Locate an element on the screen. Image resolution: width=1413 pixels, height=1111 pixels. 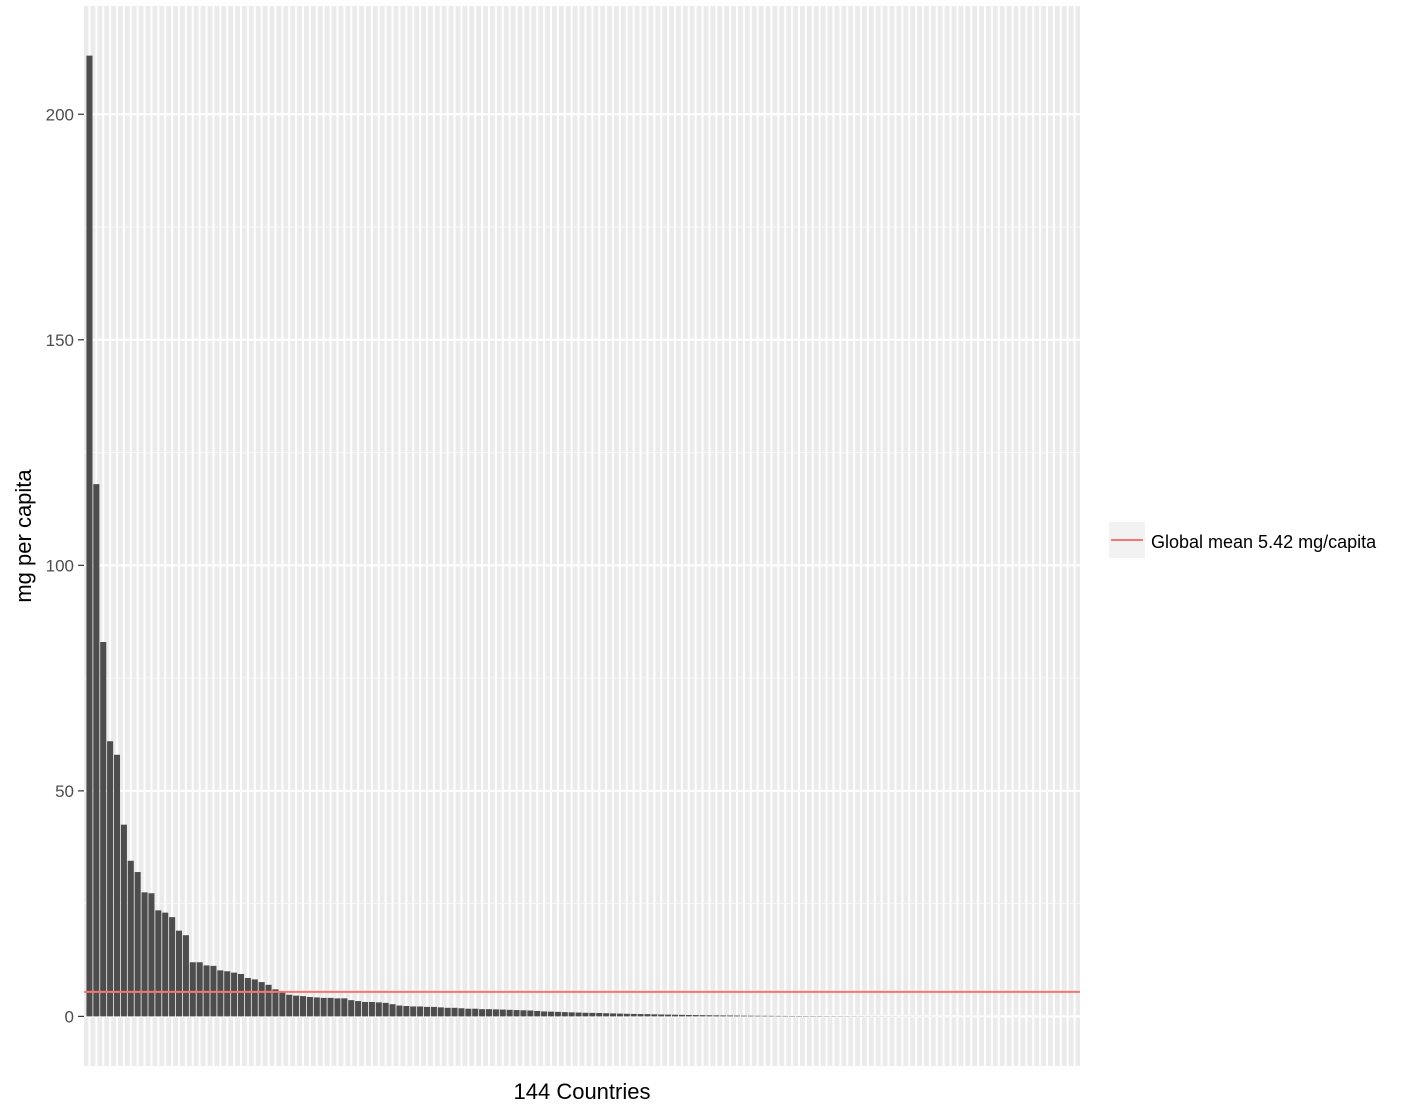
y-tick-label: 0 is located at coordinates (69, 1016).